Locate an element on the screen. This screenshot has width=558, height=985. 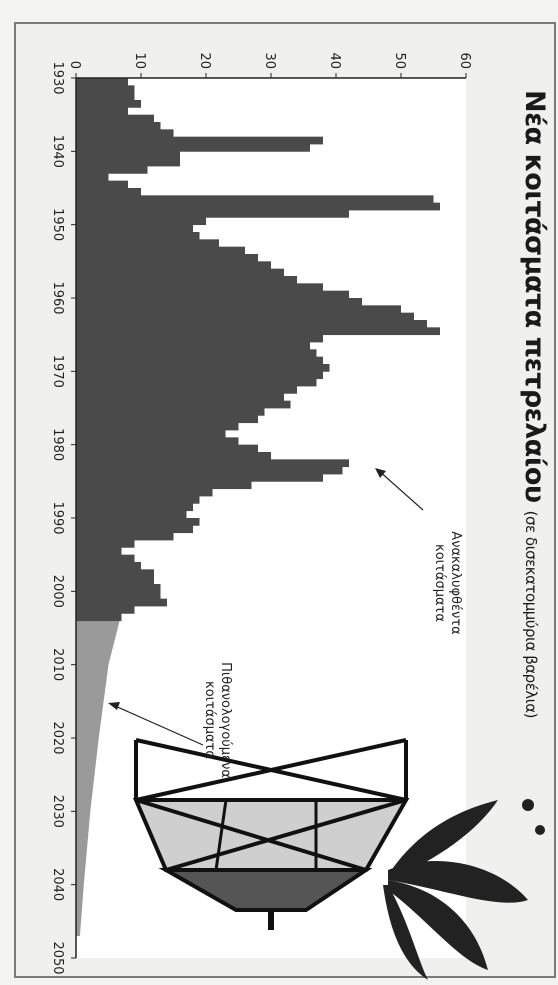
oil-gusher-icon is located at coordinates (464, 889).